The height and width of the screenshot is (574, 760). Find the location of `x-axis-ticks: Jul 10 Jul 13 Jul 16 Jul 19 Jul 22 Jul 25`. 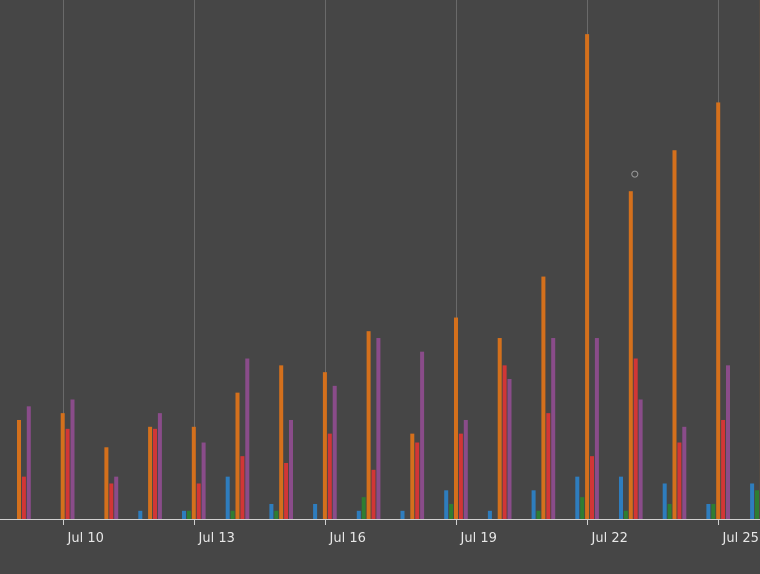

x-axis-ticks: Jul 10 Jul 13 Jul 16 Jul 19 Jul 22 Jul 25 is located at coordinates (411, 532).